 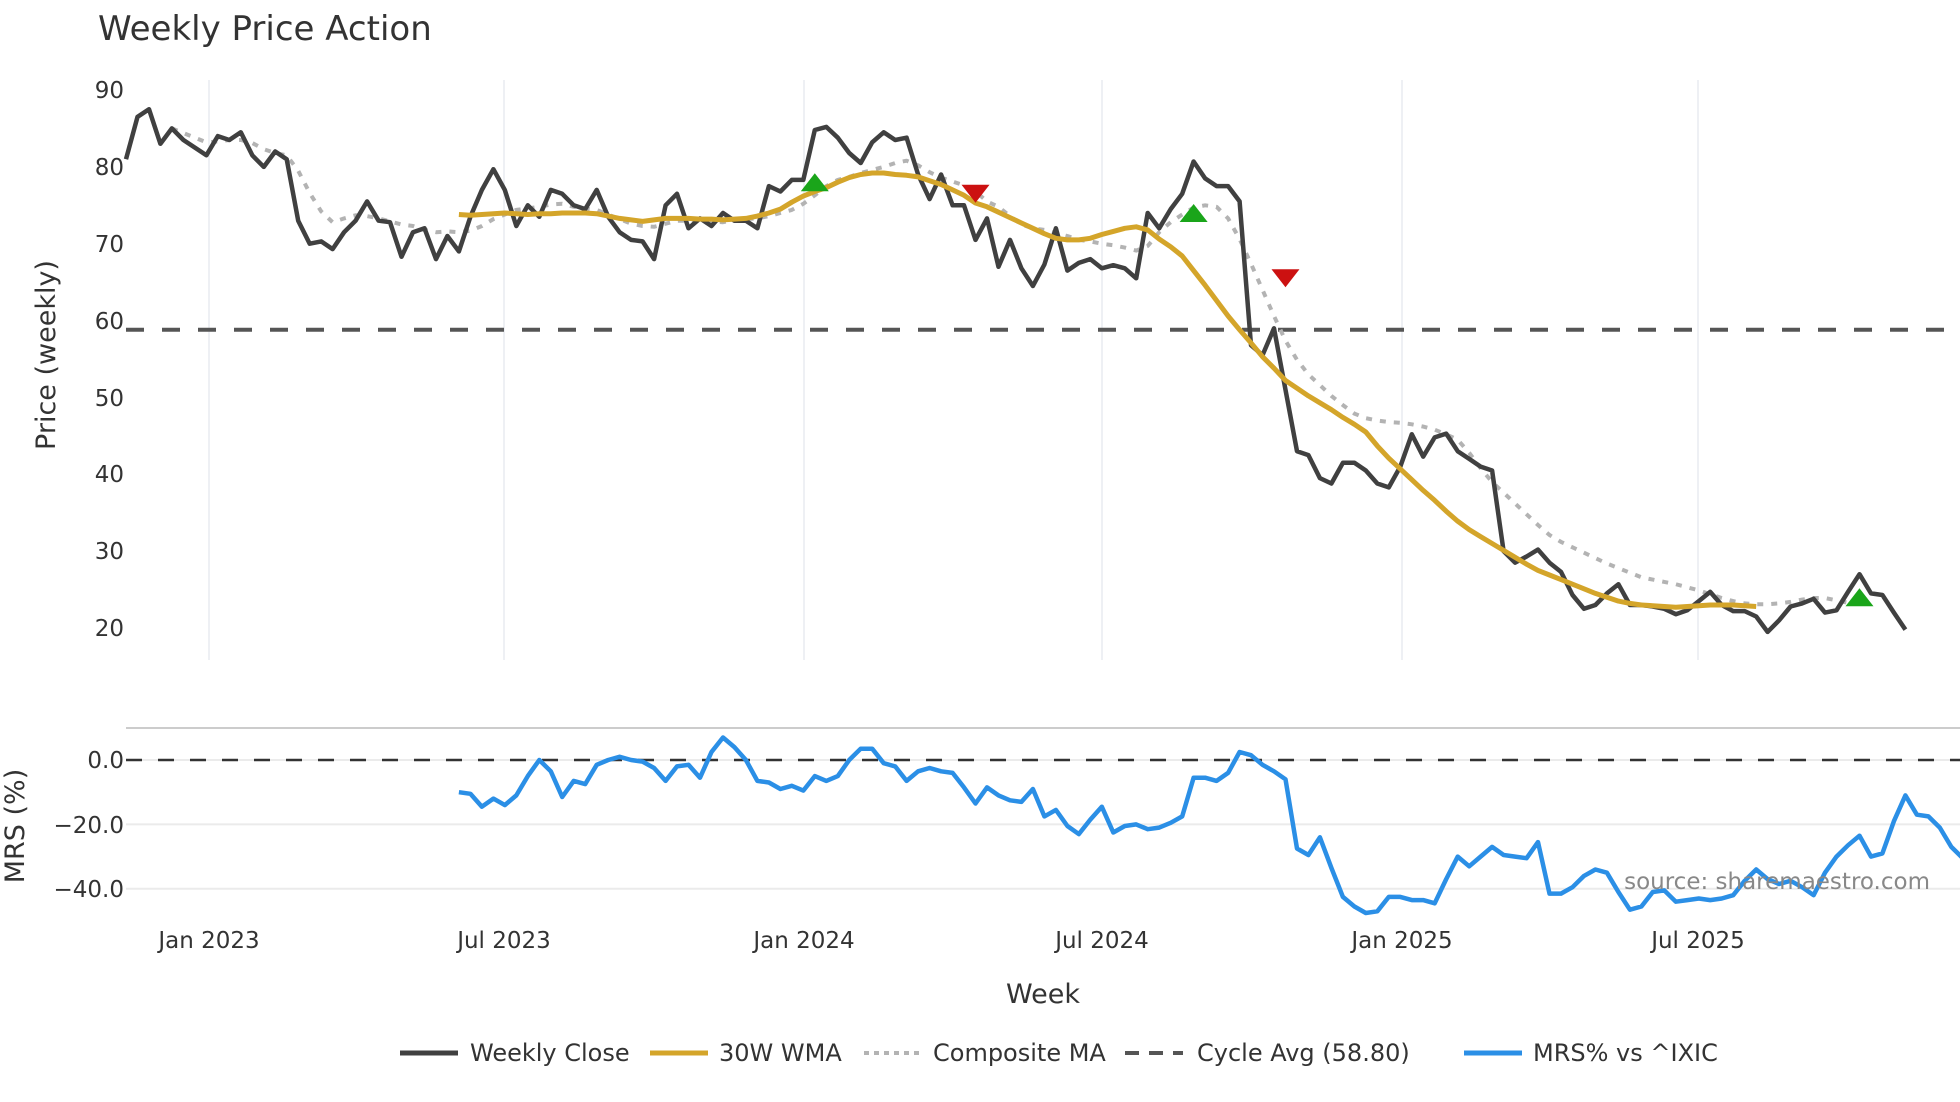 What do you see at coordinates (109, 322) in the screenshot?
I see `y-tick: 60` at bounding box center [109, 322].